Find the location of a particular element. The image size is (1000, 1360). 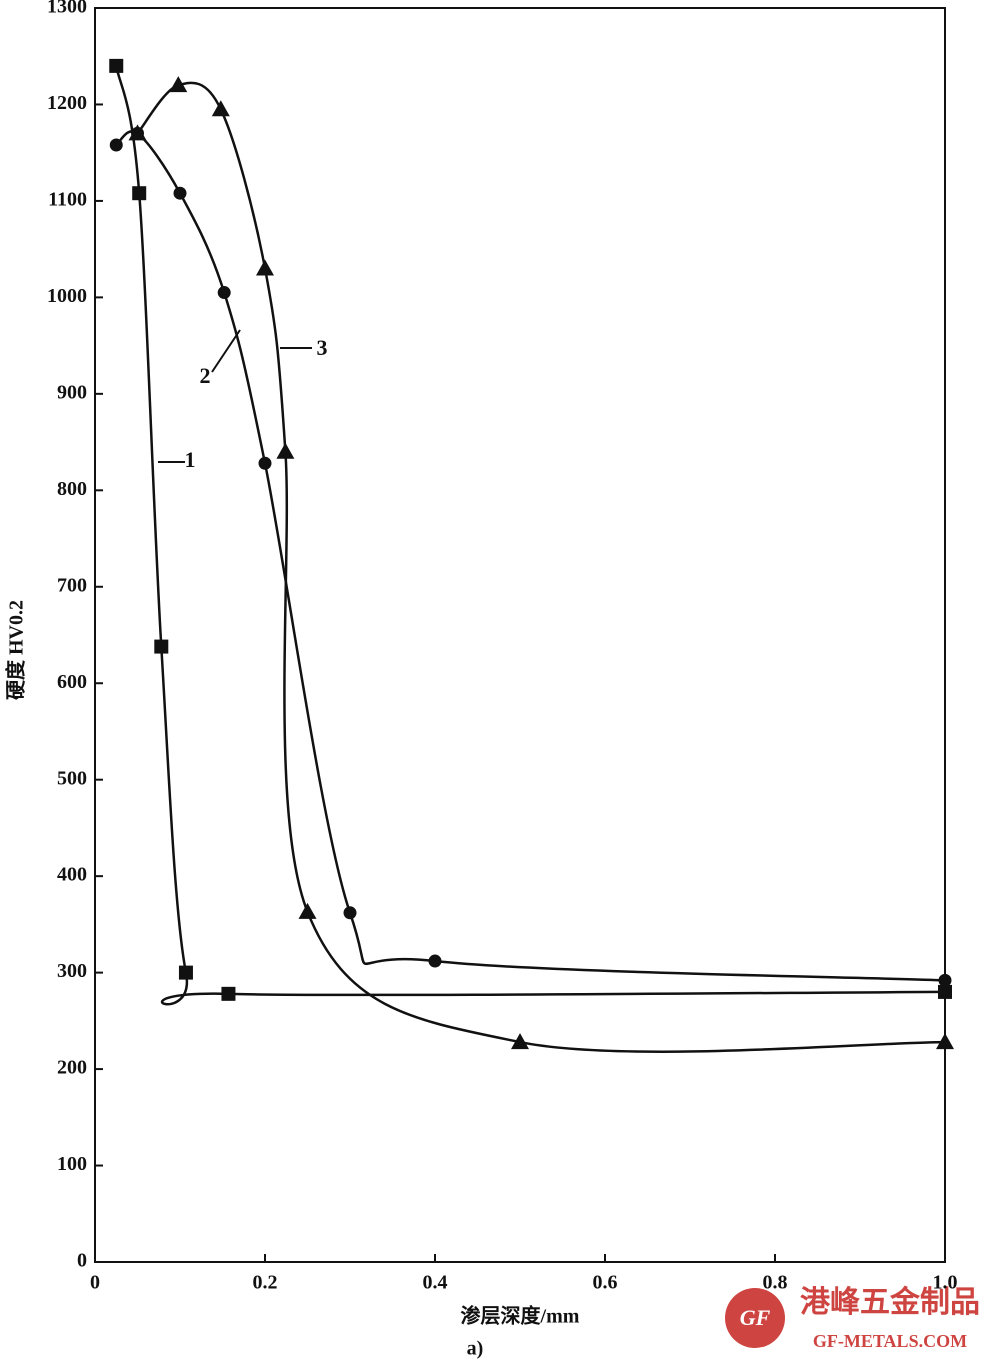

y-axis-label: 硬度 HV0.2 is located at coordinates (16, 650).